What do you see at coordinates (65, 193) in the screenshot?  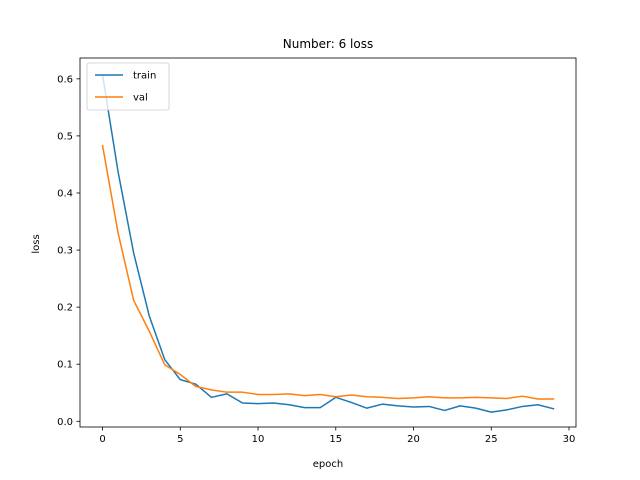 I see `y-tick-label: 0.4` at bounding box center [65, 193].